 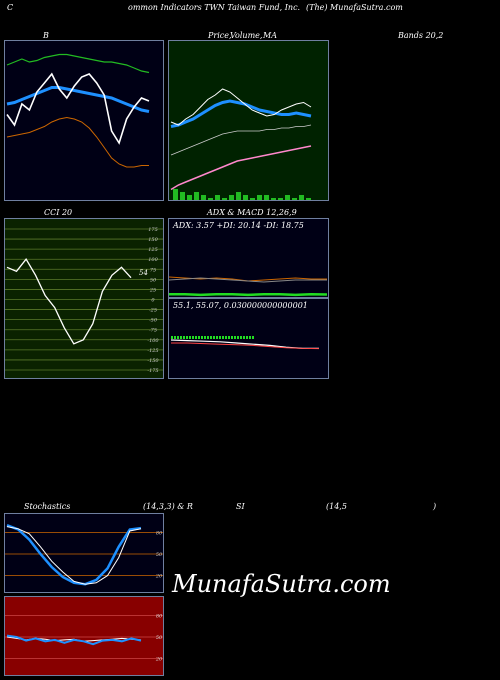 What do you see at coordinates (152, 371) in the screenshot?
I see `cci-tick-label: -175` at bounding box center [152, 371].